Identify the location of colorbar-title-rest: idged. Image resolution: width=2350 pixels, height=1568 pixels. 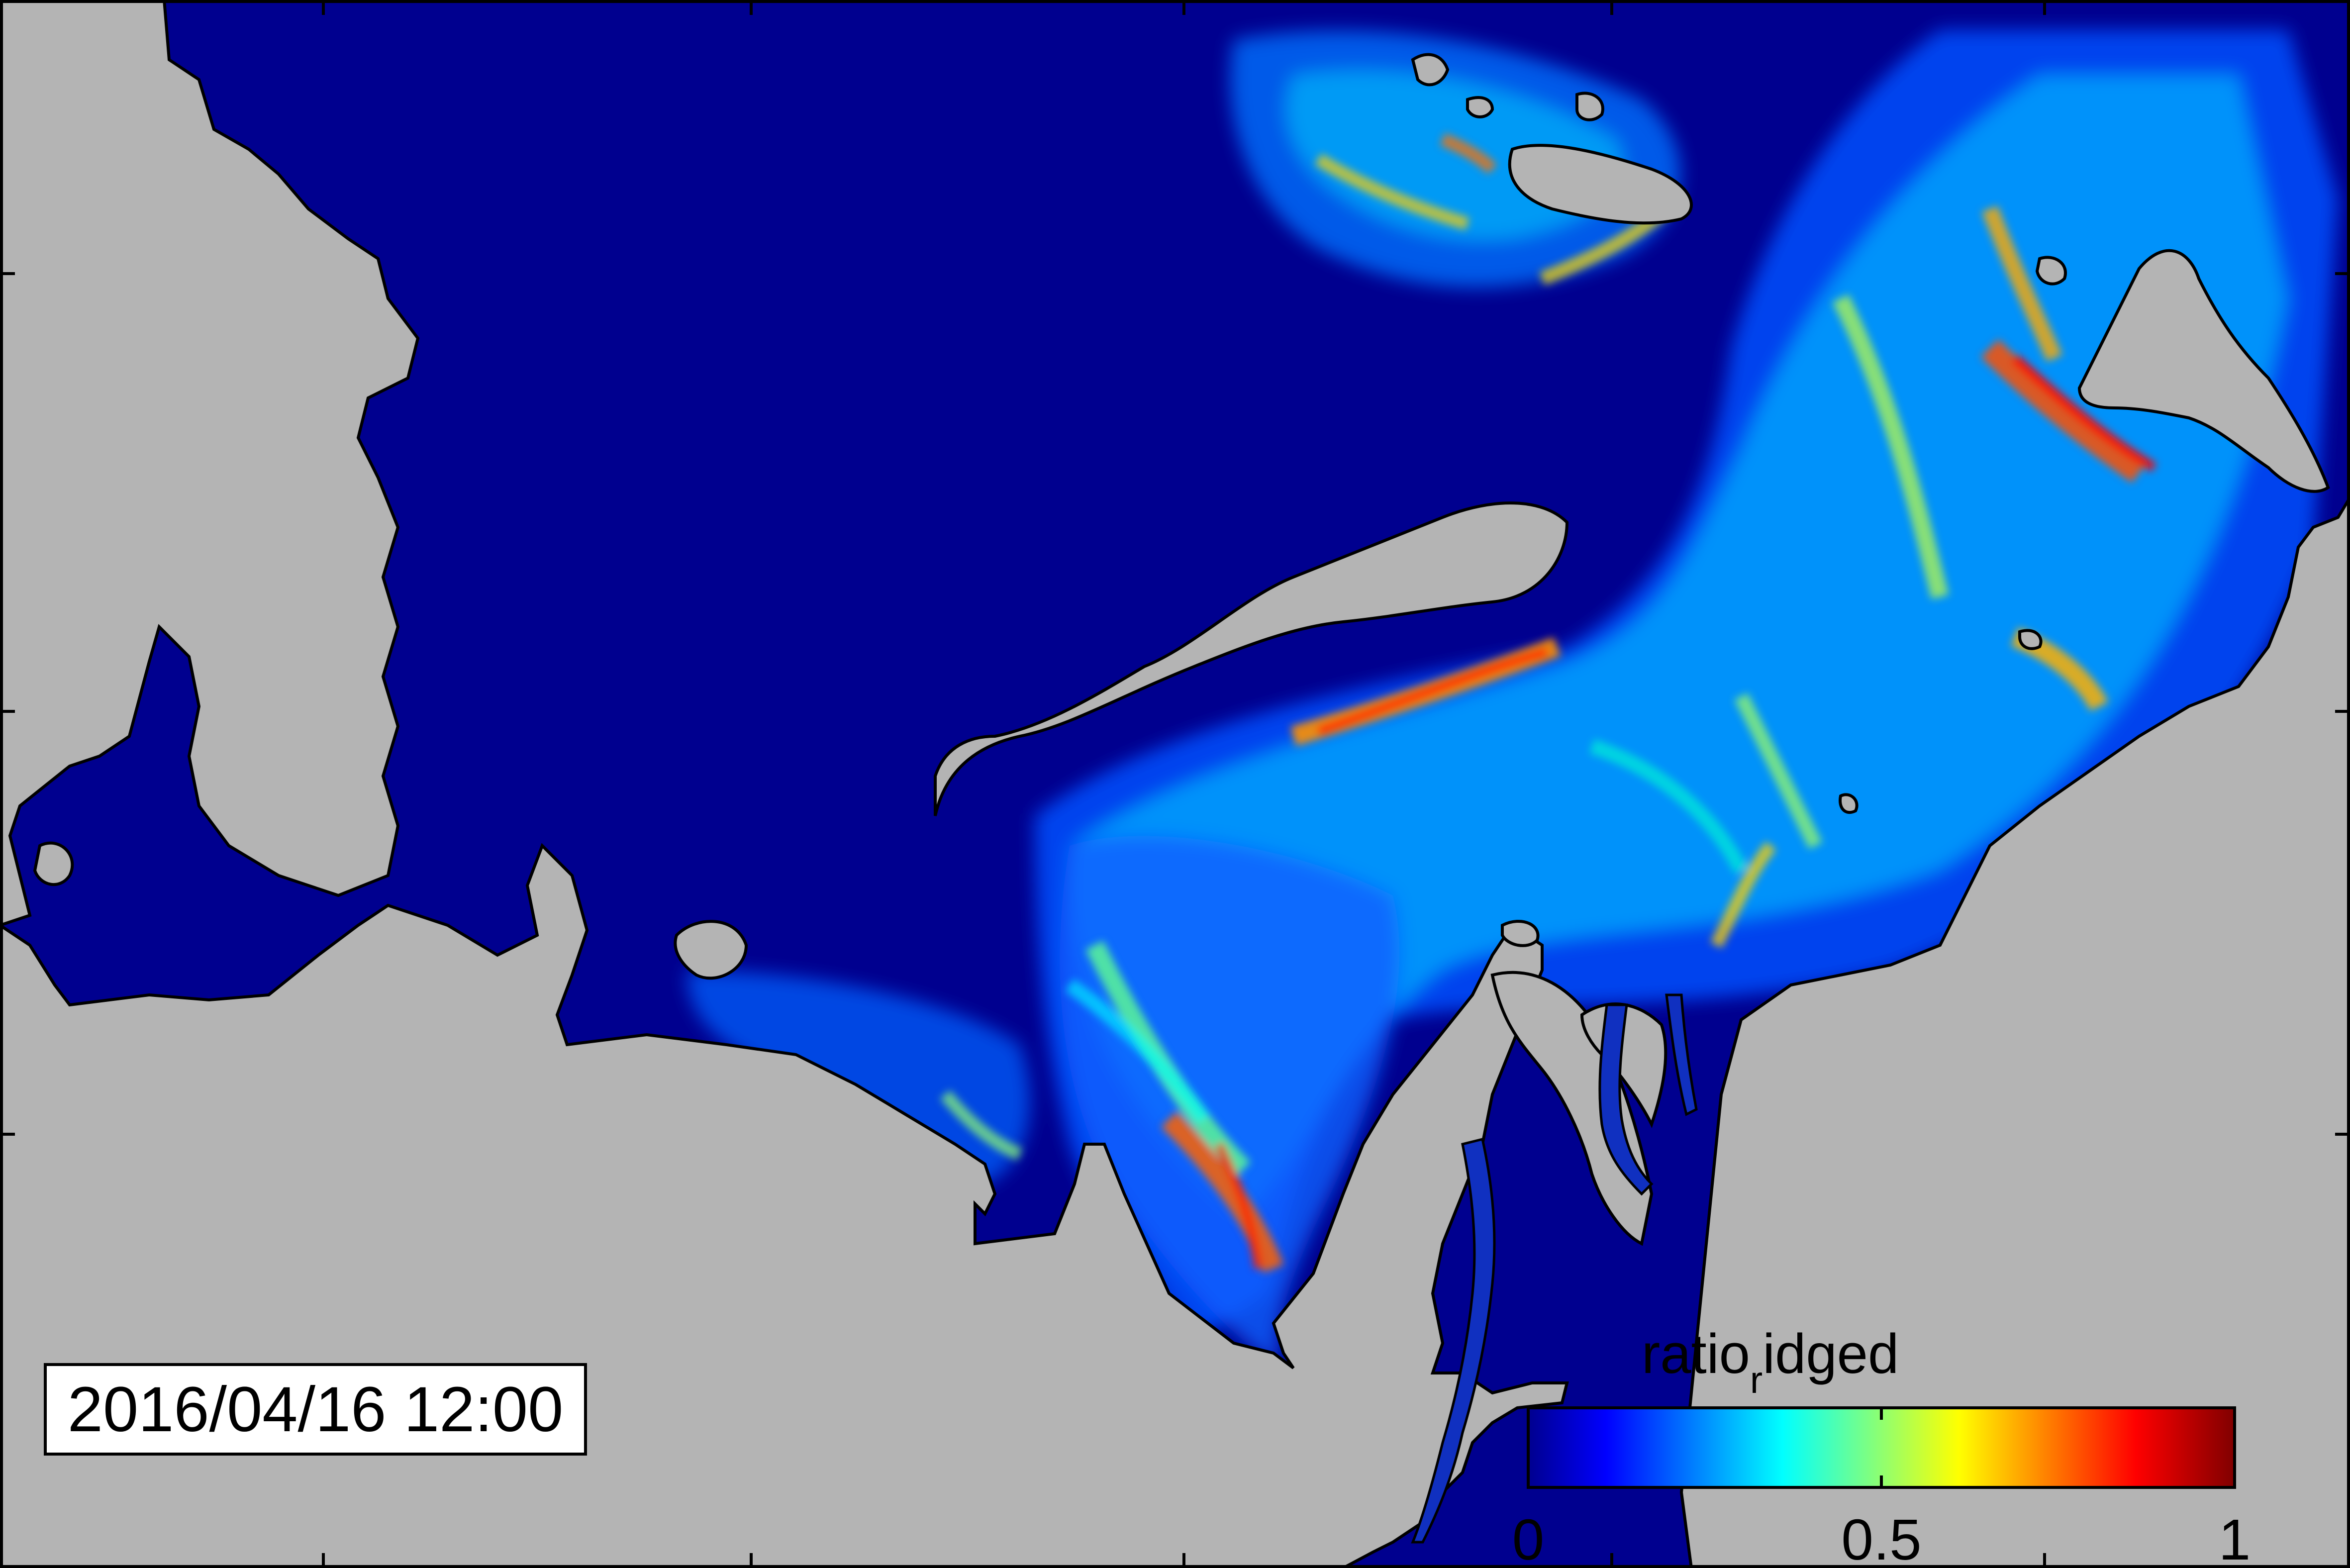
(1830, 1354).